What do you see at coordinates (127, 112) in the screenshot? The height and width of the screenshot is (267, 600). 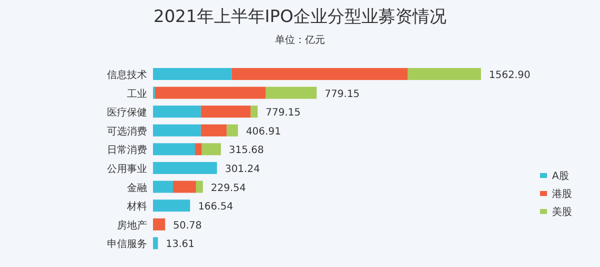 I see `y-tick-label: 医疗保健` at bounding box center [127, 112].